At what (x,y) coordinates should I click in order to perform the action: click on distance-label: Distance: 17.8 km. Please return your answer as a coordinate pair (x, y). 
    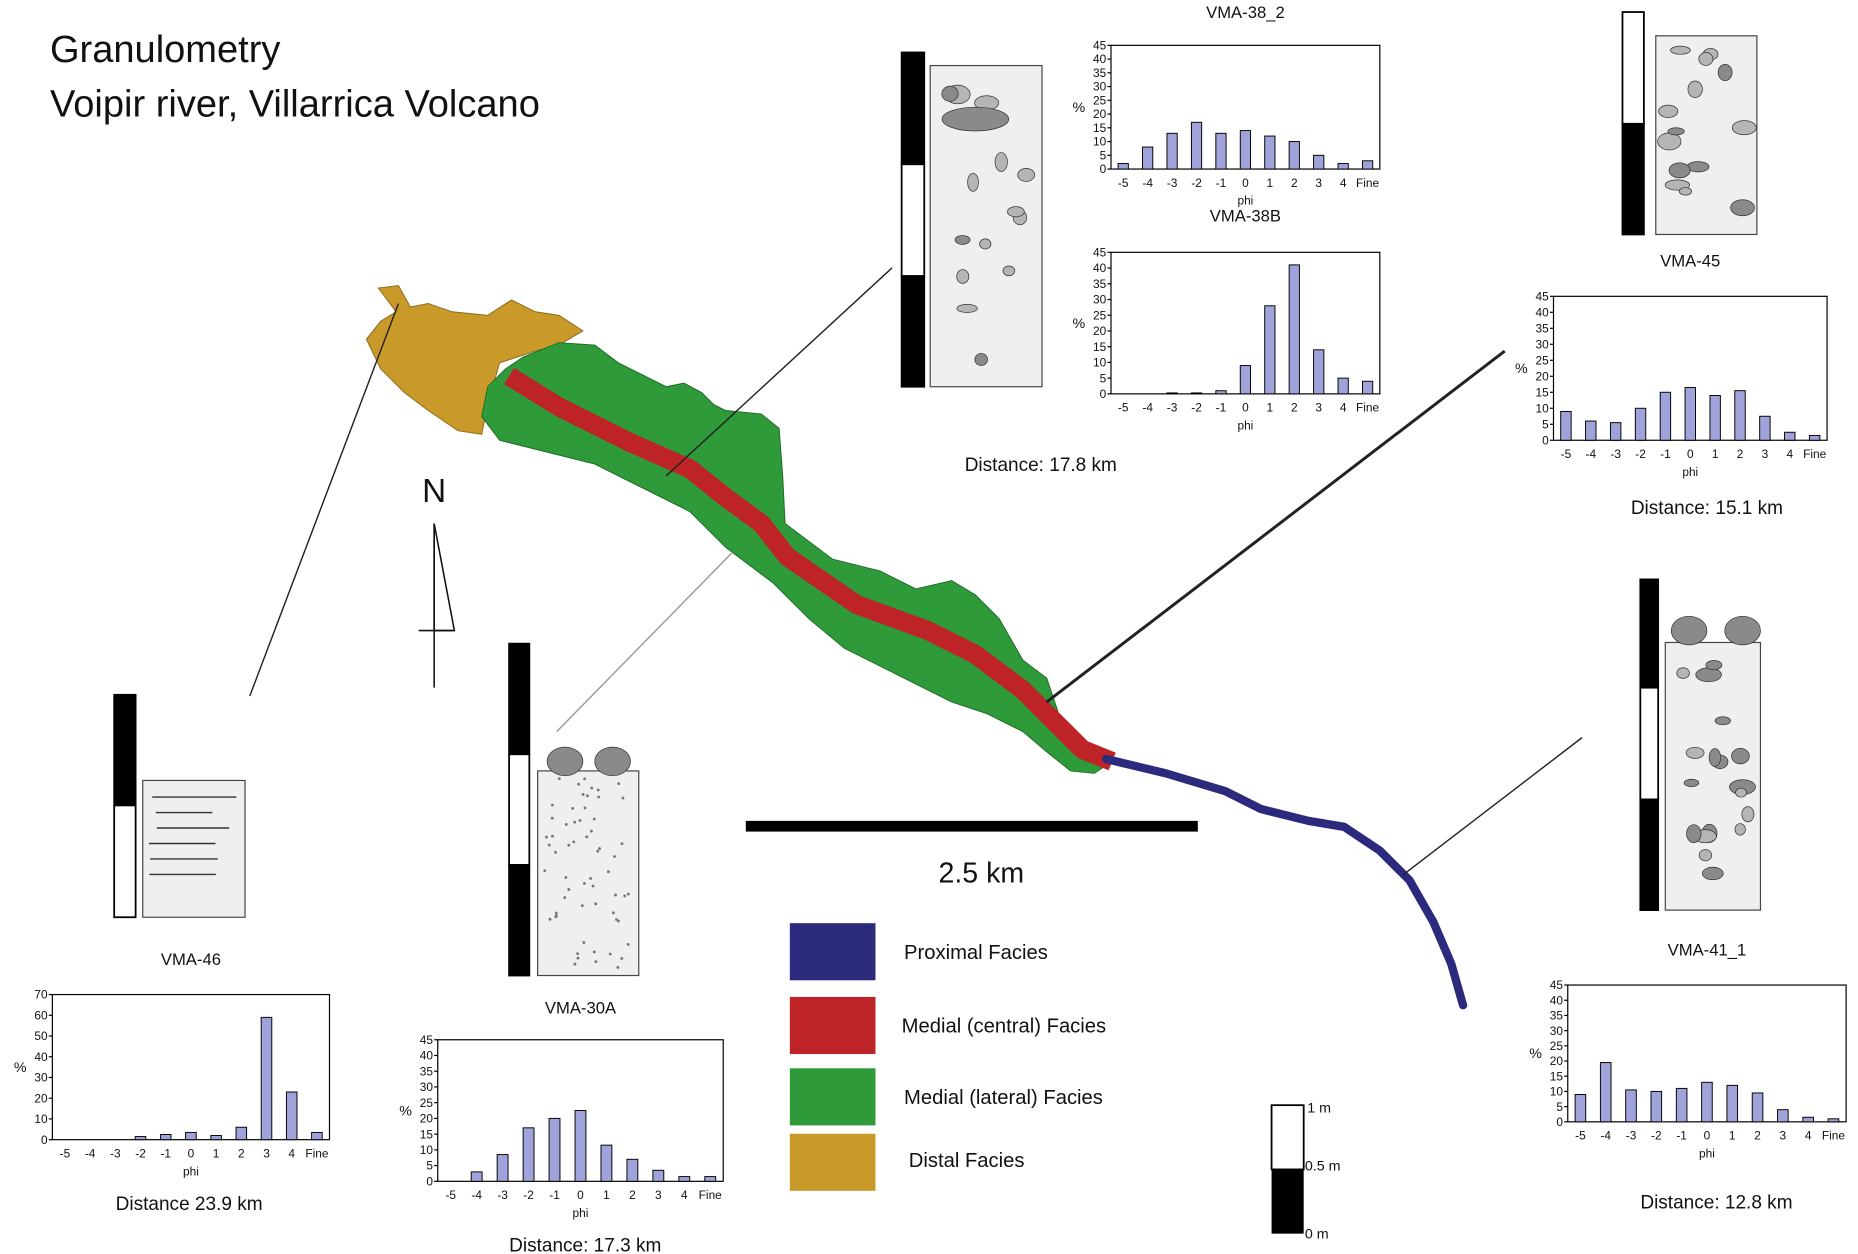
    Looking at the image, I should click on (1041, 465).